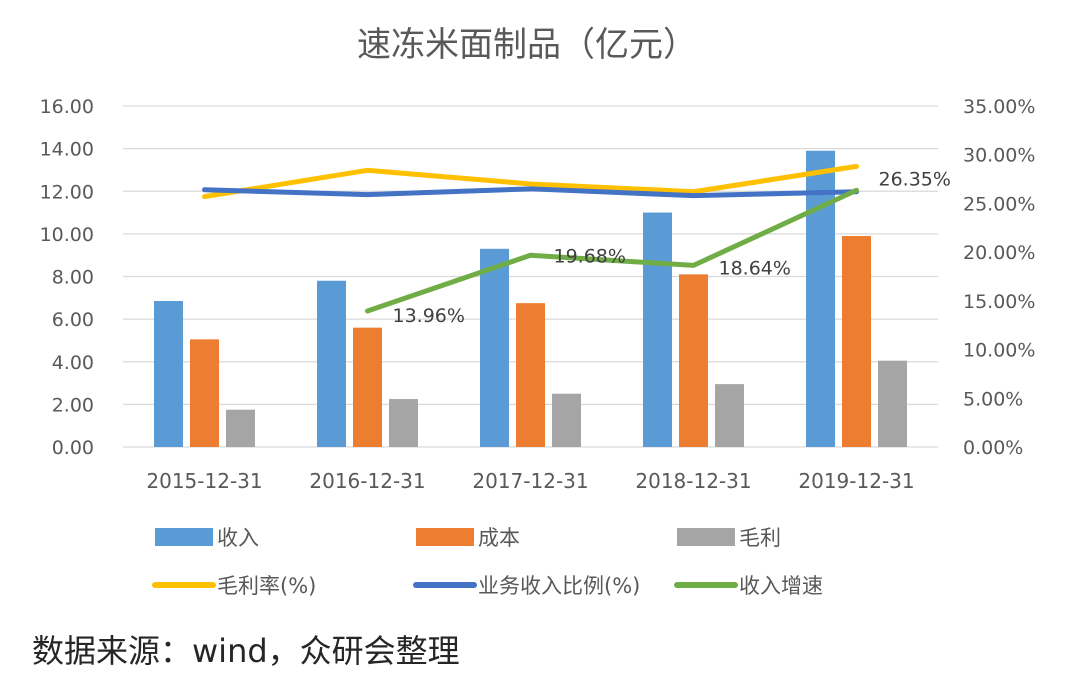  I want to click on legend-label: 业务收入比例(%), so click(559, 586).